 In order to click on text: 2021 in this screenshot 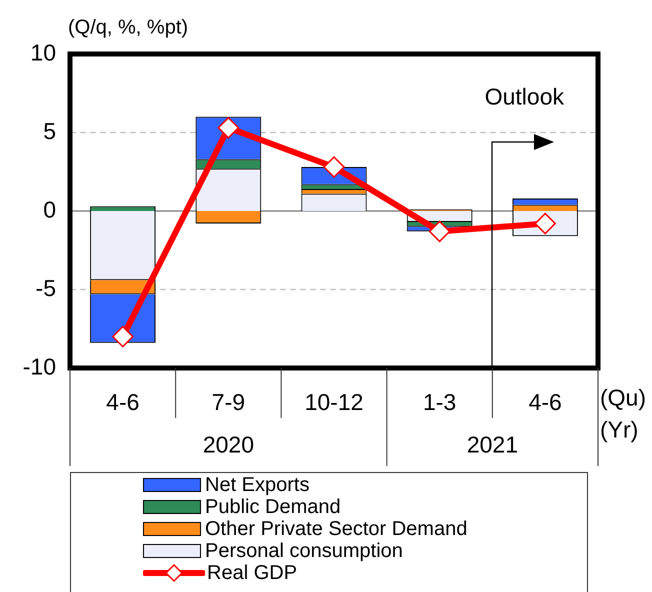, I will do `click(492, 444)`.